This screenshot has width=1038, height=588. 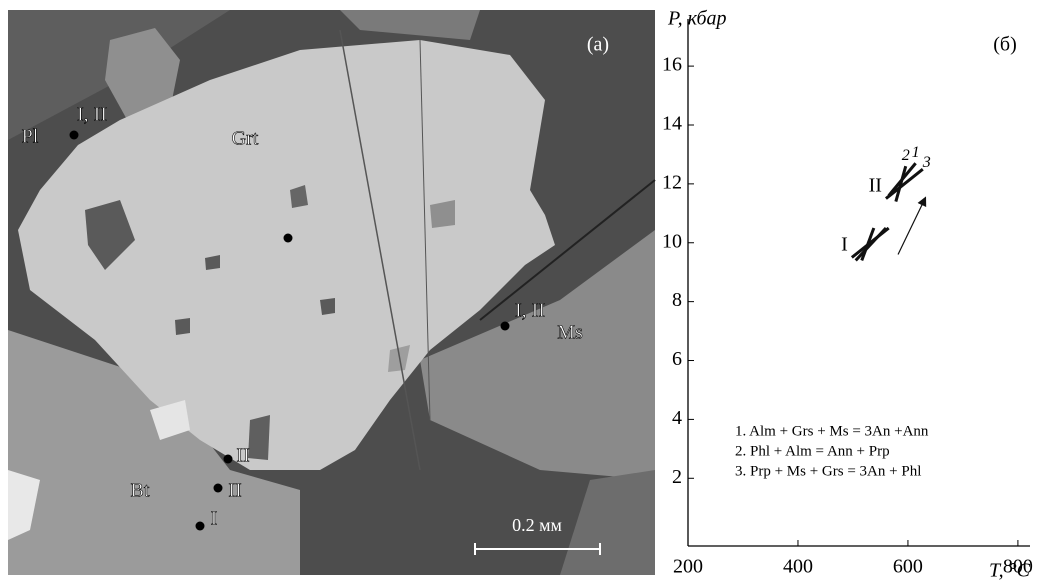 I want to click on y-tick-label: 6, so click(x=677, y=359).